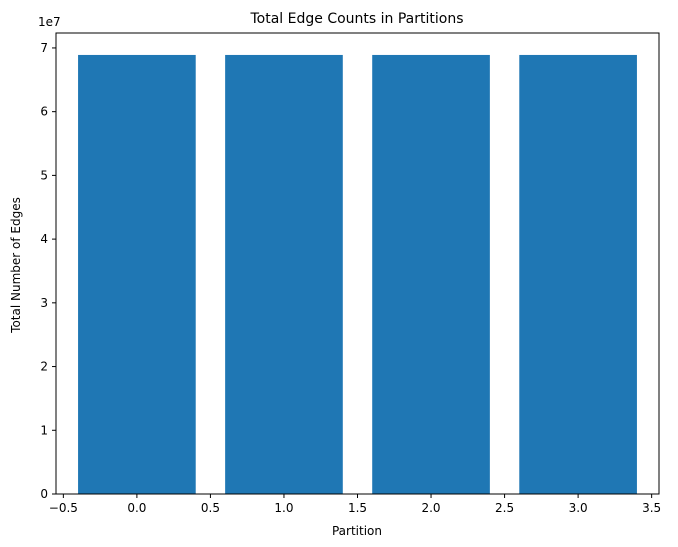  Describe the element at coordinates (357, 508) in the screenshot. I see `x-tick-label: 1.5` at that location.